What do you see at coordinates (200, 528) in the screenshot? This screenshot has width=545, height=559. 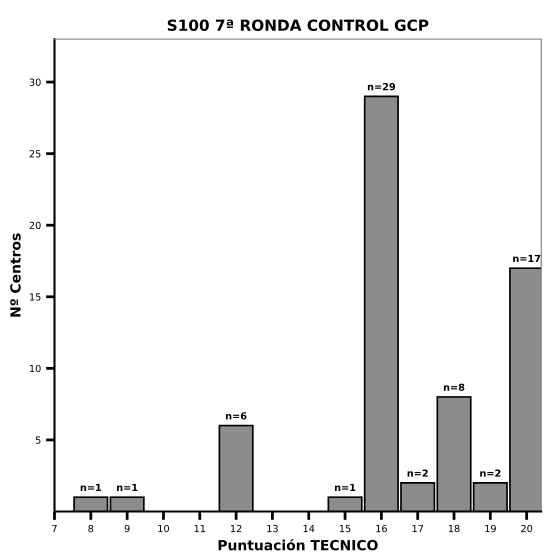 I see `x-tick-label: 11` at bounding box center [200, 528].